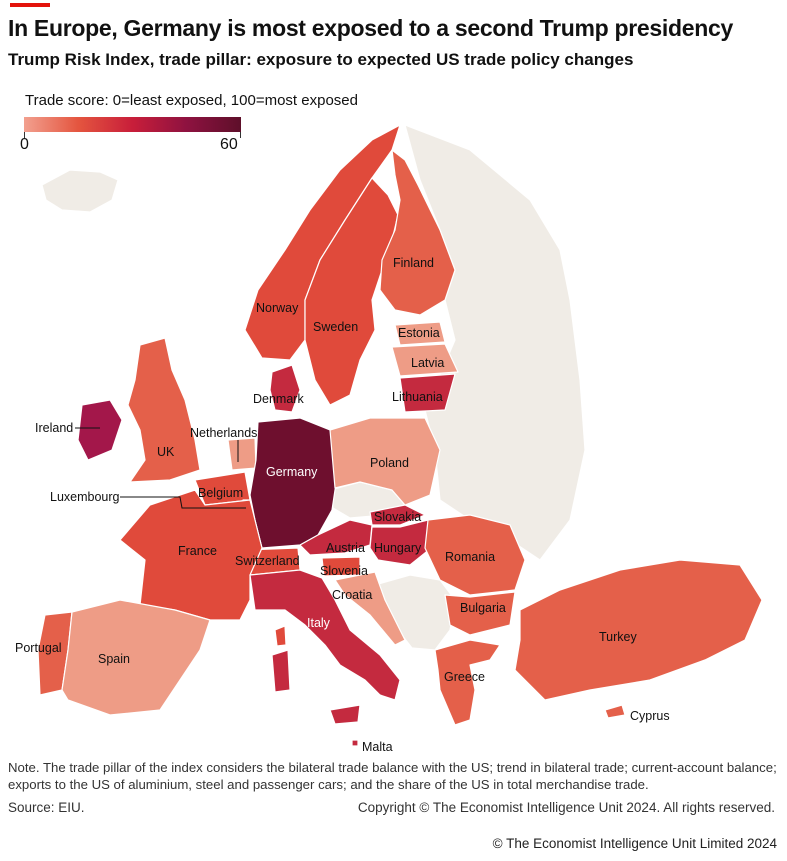 This screenshot has width=787, height=861. I want to click on label-slovenia: Slovenia, so click(344, 571).